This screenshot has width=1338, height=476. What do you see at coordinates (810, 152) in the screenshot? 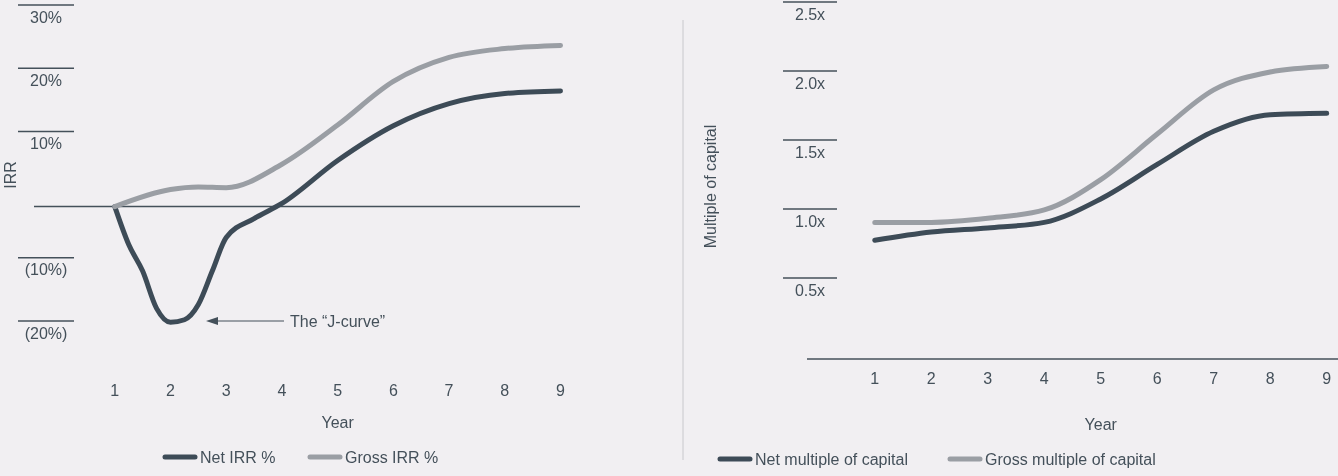
I see `y-tick-label: 1.5x` at bounding box center [810, 152].